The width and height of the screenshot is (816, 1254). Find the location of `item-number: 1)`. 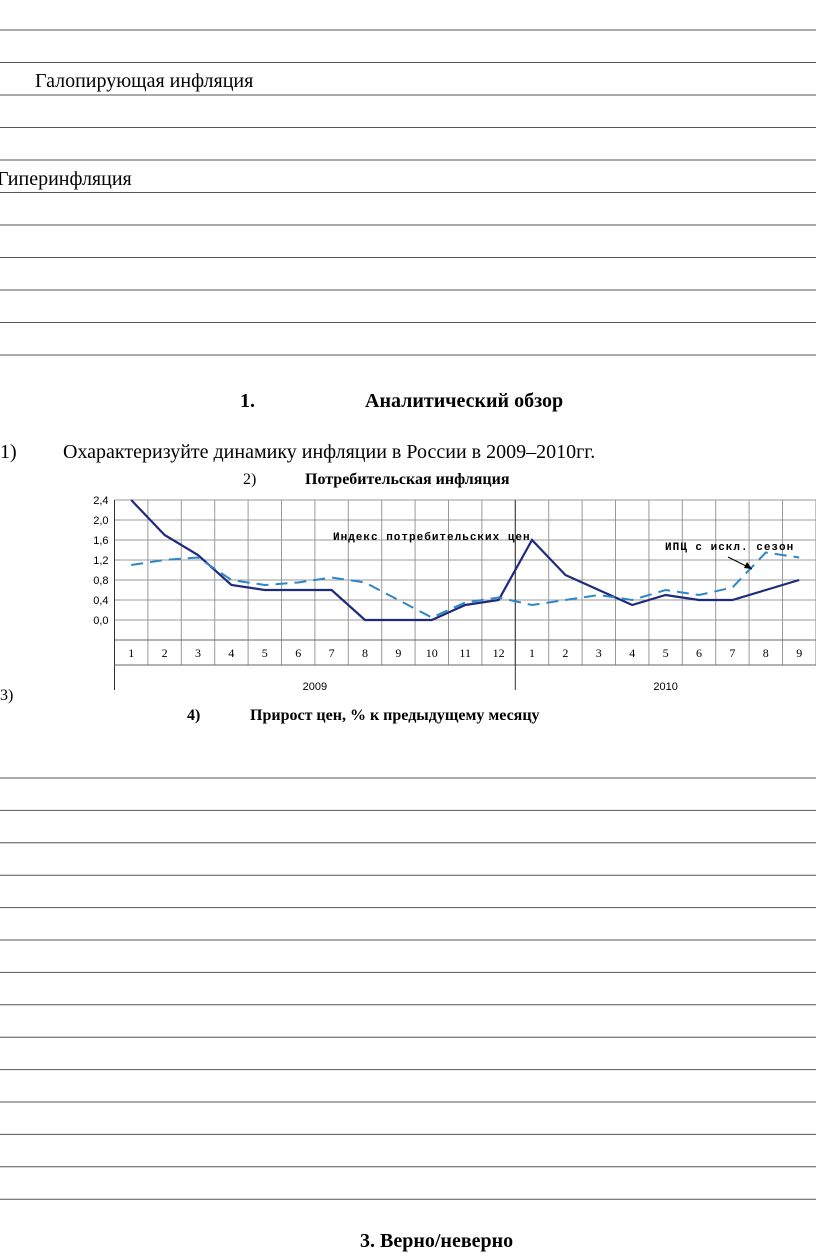

item-number: 1) is located at coordinates (8, 452).